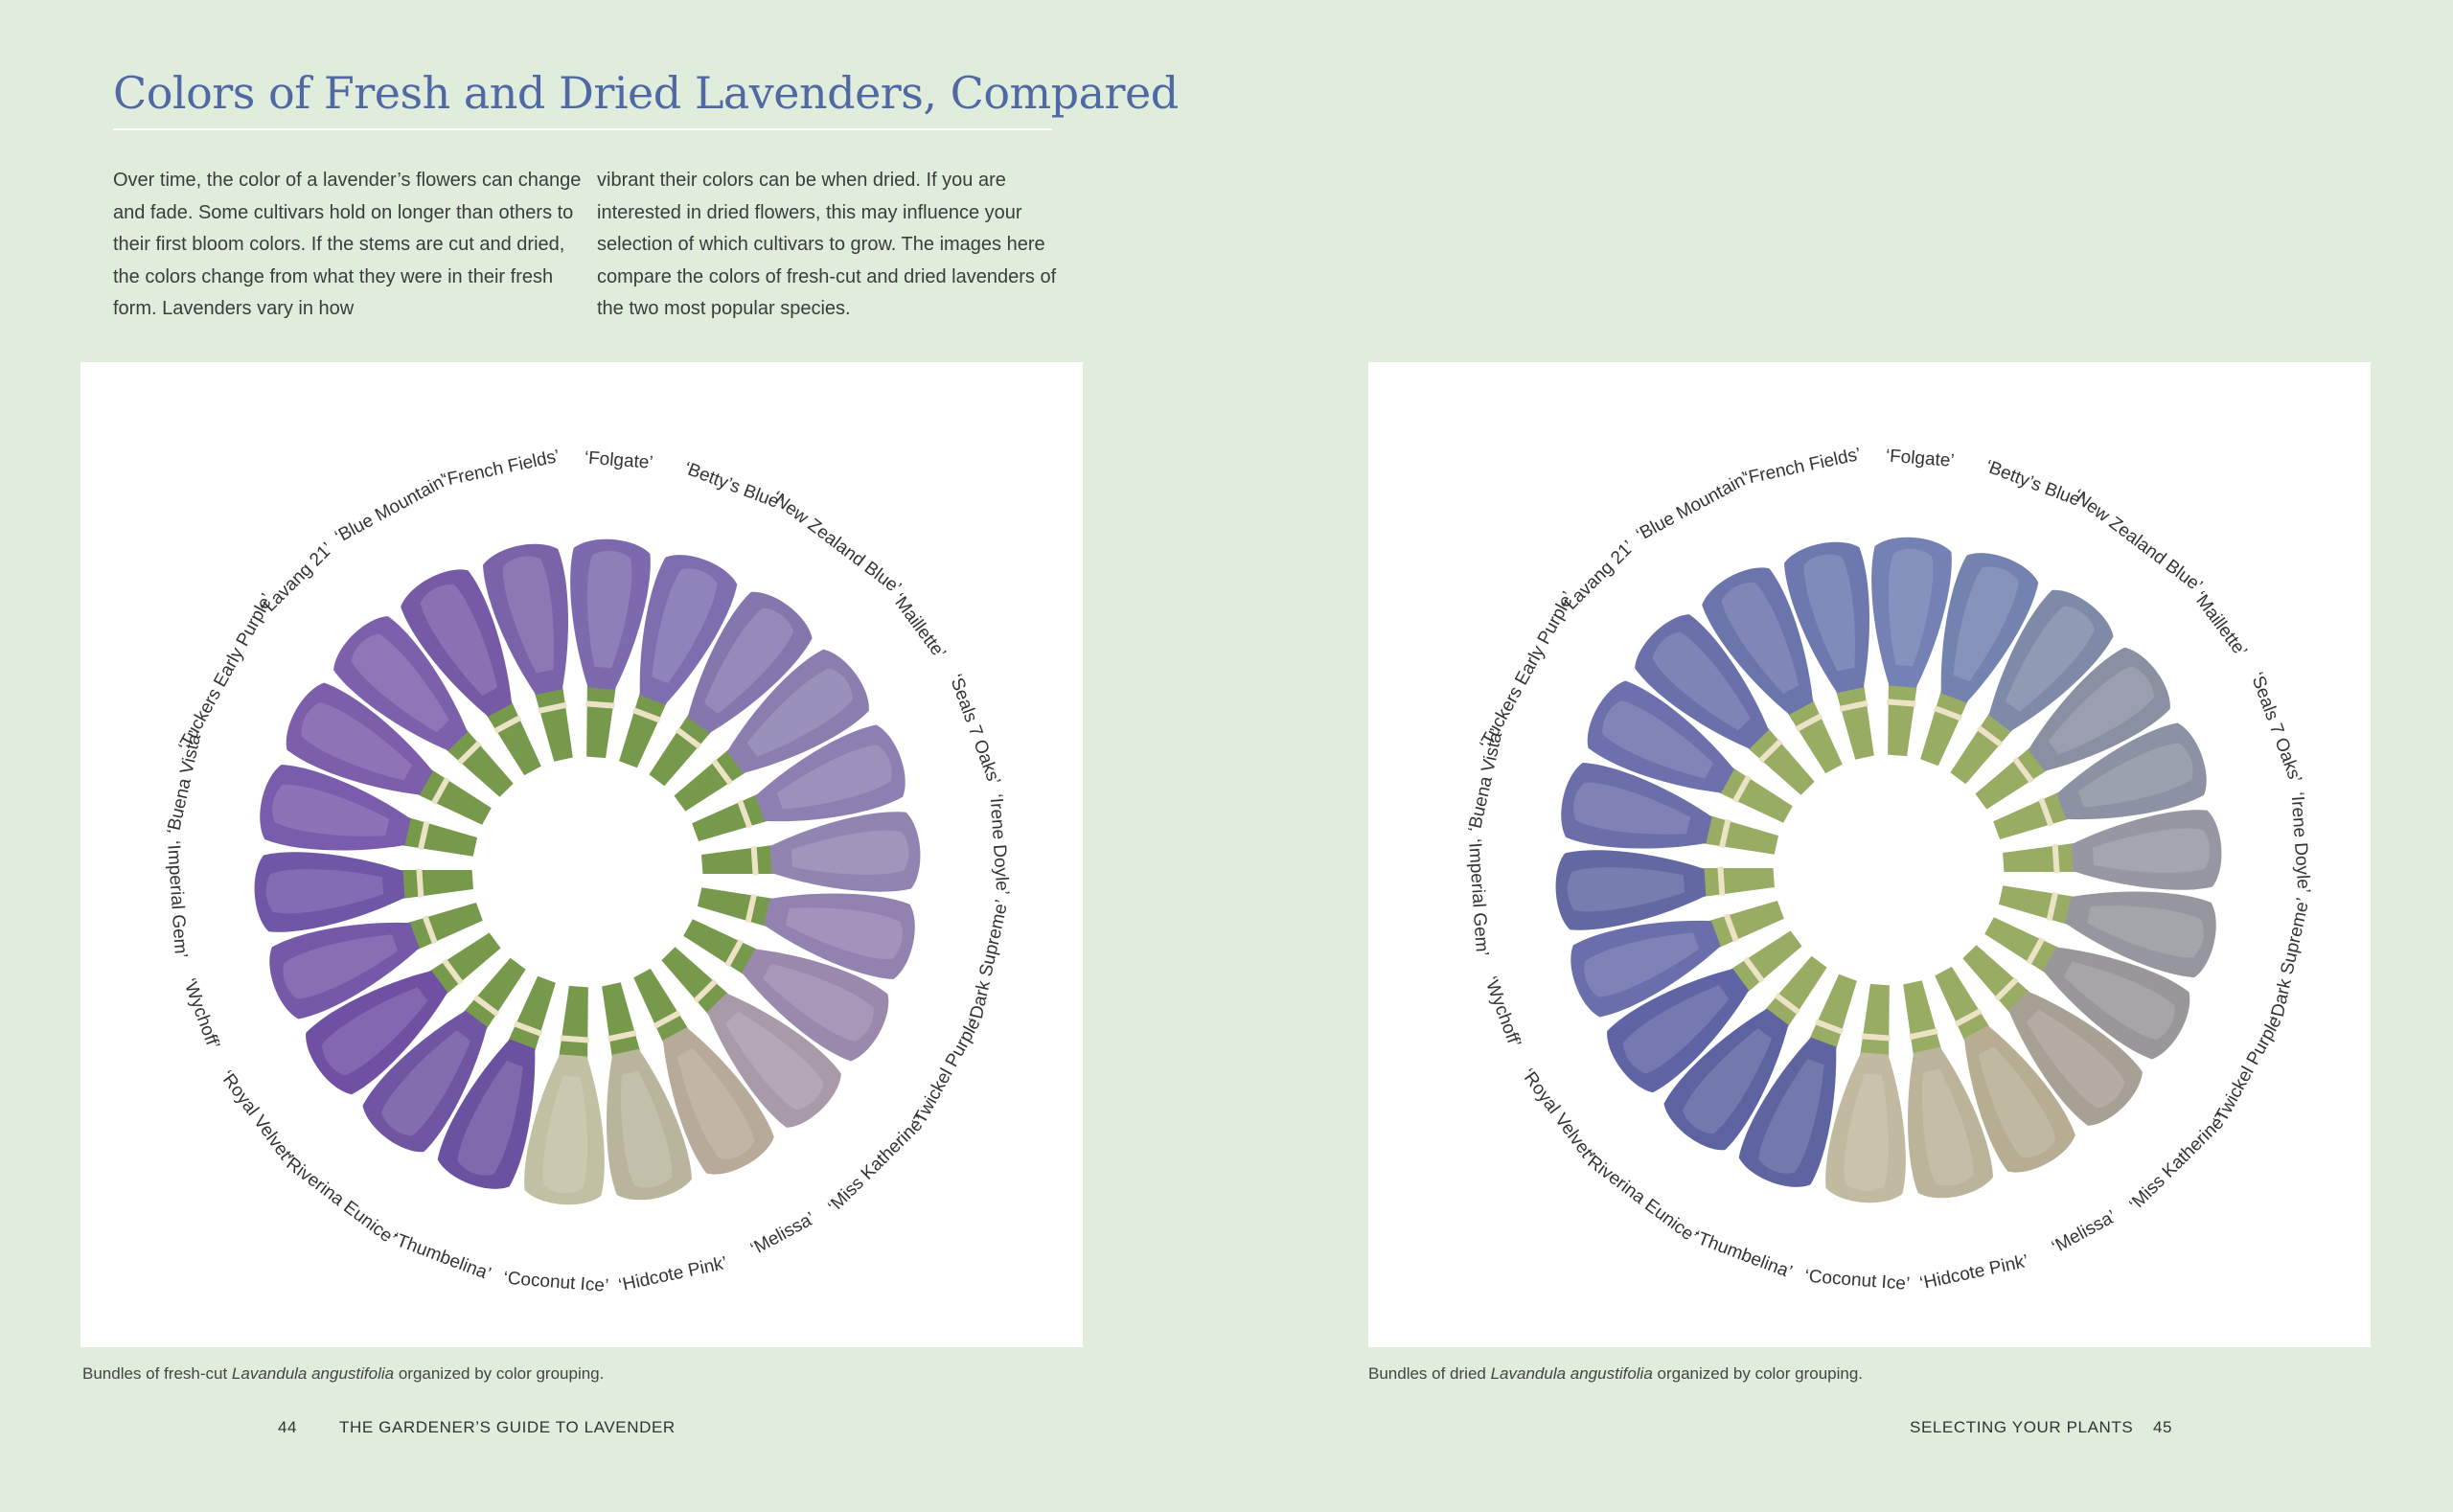 This screenshot has width=2453, height=1512. What do you see at coordinates (339, 1200) in the screenshot?
I see `cultivar-label: ‘Riverina Eunice’` at bounding box center [339, 1200].